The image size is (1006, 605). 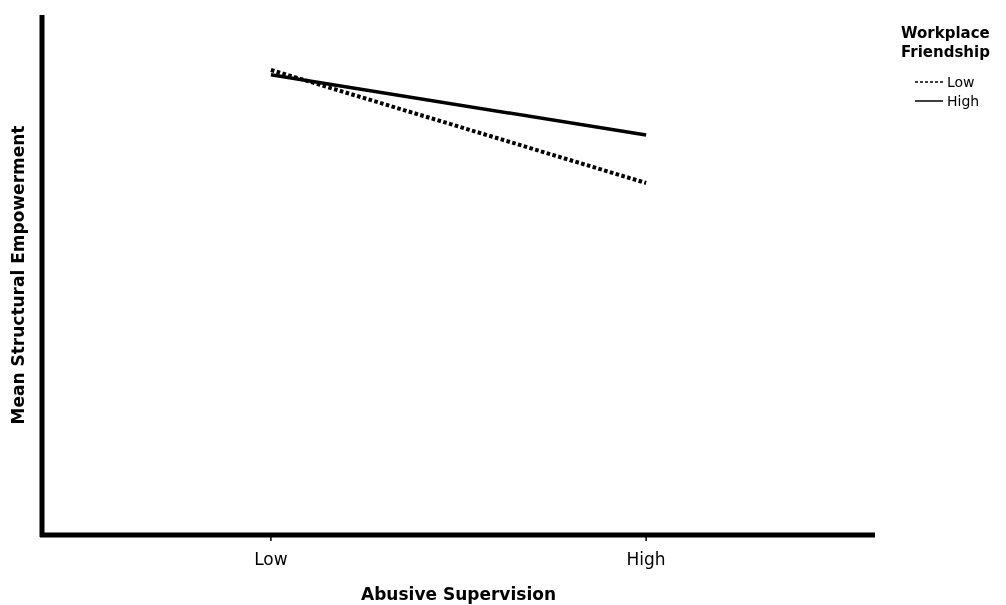 What do you see at coordinates (946, 42) in the screenshot?
I see `legend-title: Workplace Friendship` at bounding box center [946, 42].